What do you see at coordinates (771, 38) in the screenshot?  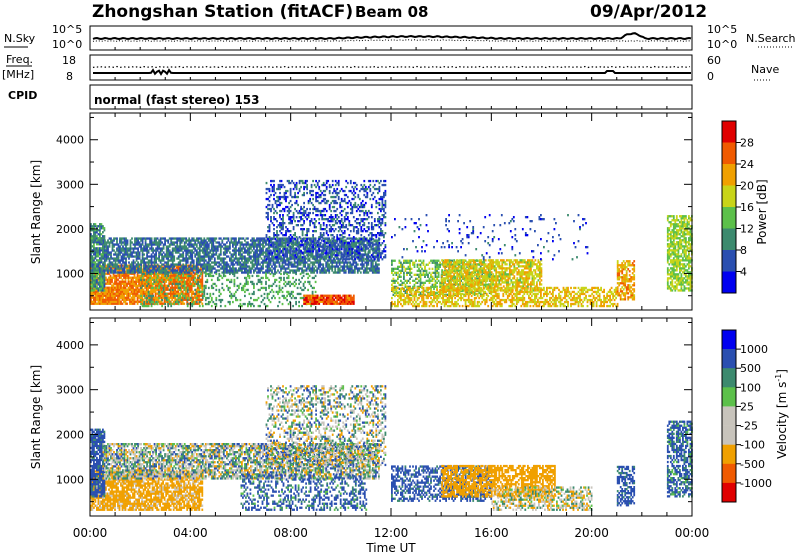 I see `noise-right-label: N.Search` at bounding box center [771, 38].